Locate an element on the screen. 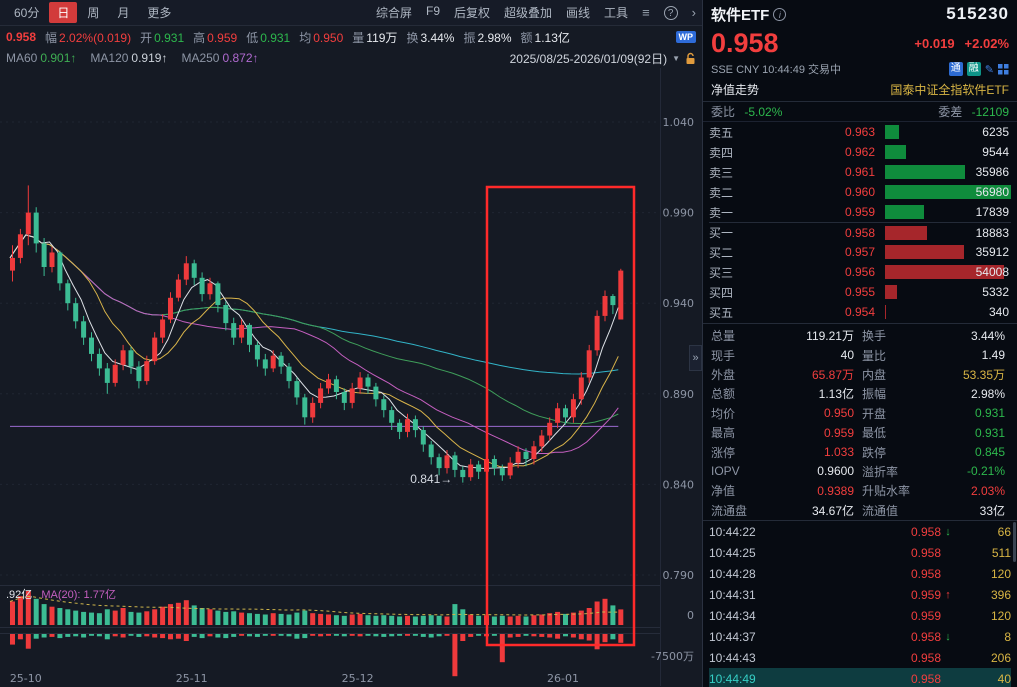  svg-text: 0.890 is located at coordinates (679, 394).